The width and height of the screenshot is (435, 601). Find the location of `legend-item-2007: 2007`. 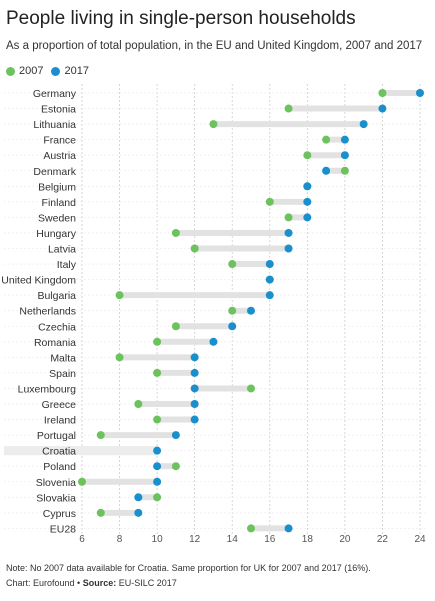

legend-item-2007: 2007 is located at coordinates (24, 71).